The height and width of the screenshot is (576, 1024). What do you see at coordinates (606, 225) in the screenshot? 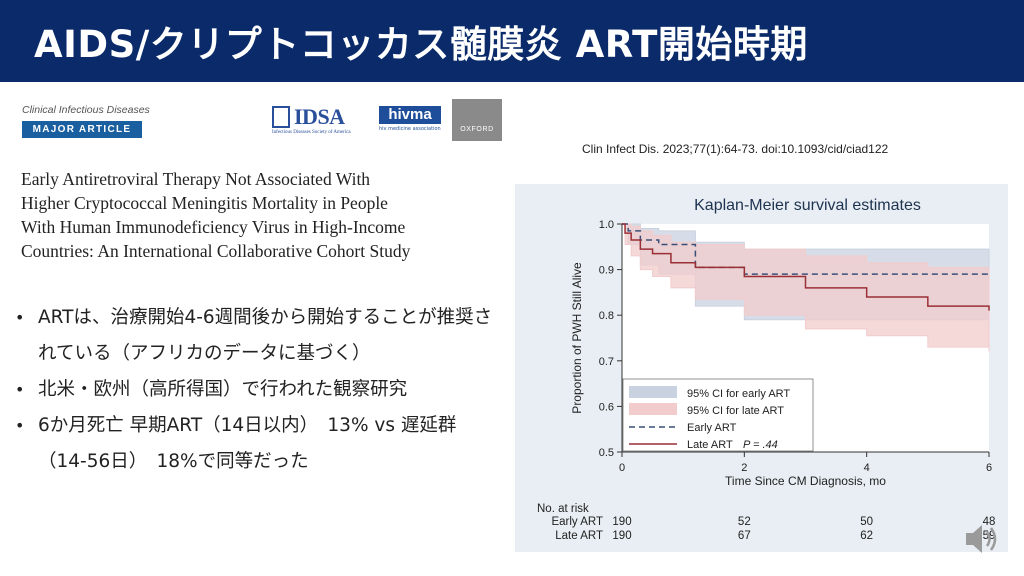
I see `y-tick-label: 1.0` at bounding box center [606, 225].